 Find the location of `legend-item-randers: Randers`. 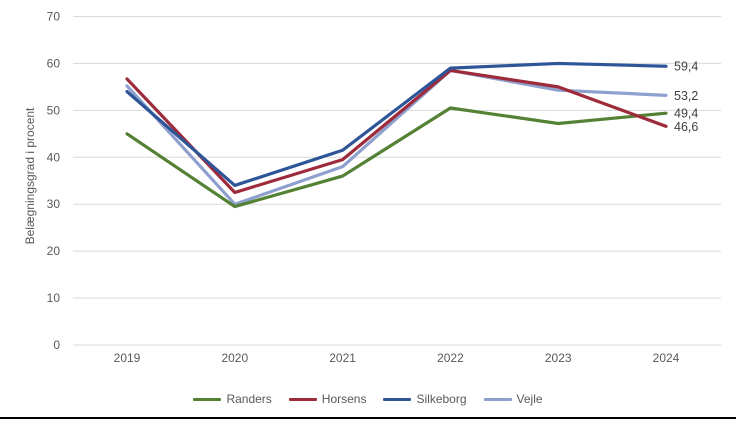

legend-item-randers: Randers is located at coordinates (232, 399).